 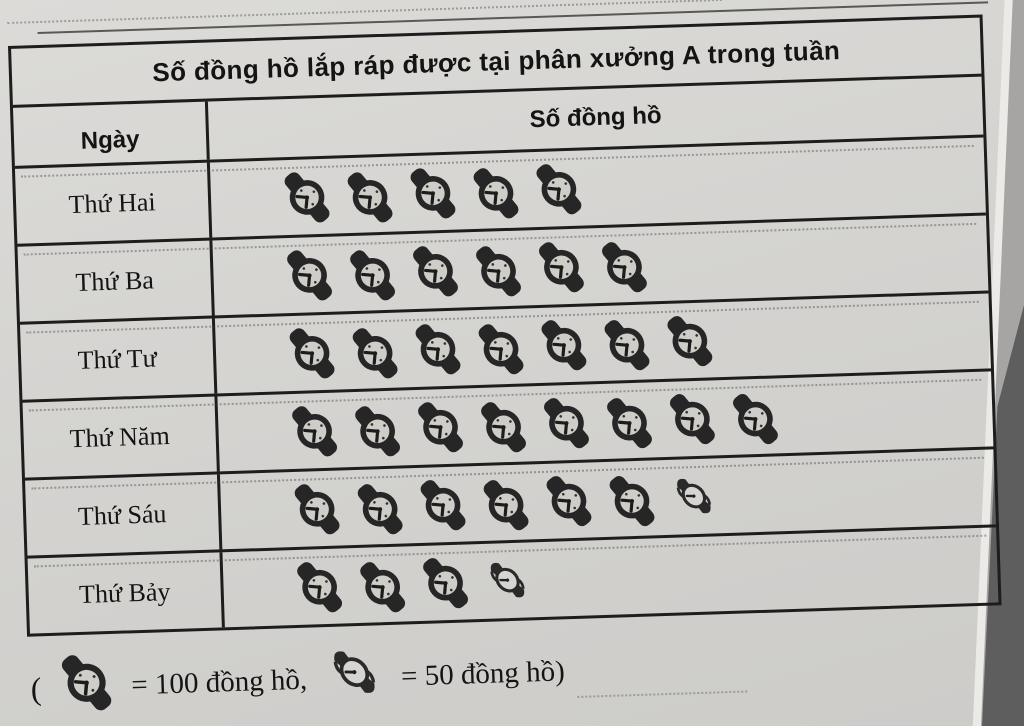 I want to click on day-cell: Thứ Sáu, so click(x=124, y=515).